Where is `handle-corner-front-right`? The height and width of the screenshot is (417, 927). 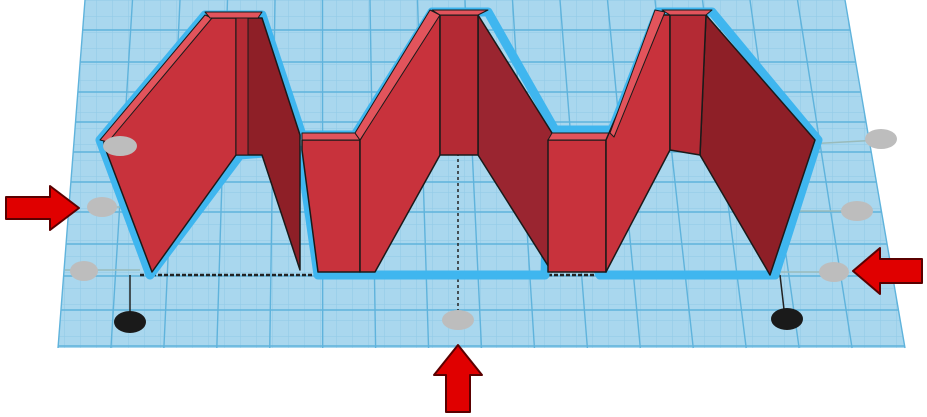 handle-corner-front-right is located at coordinates (787, 319).